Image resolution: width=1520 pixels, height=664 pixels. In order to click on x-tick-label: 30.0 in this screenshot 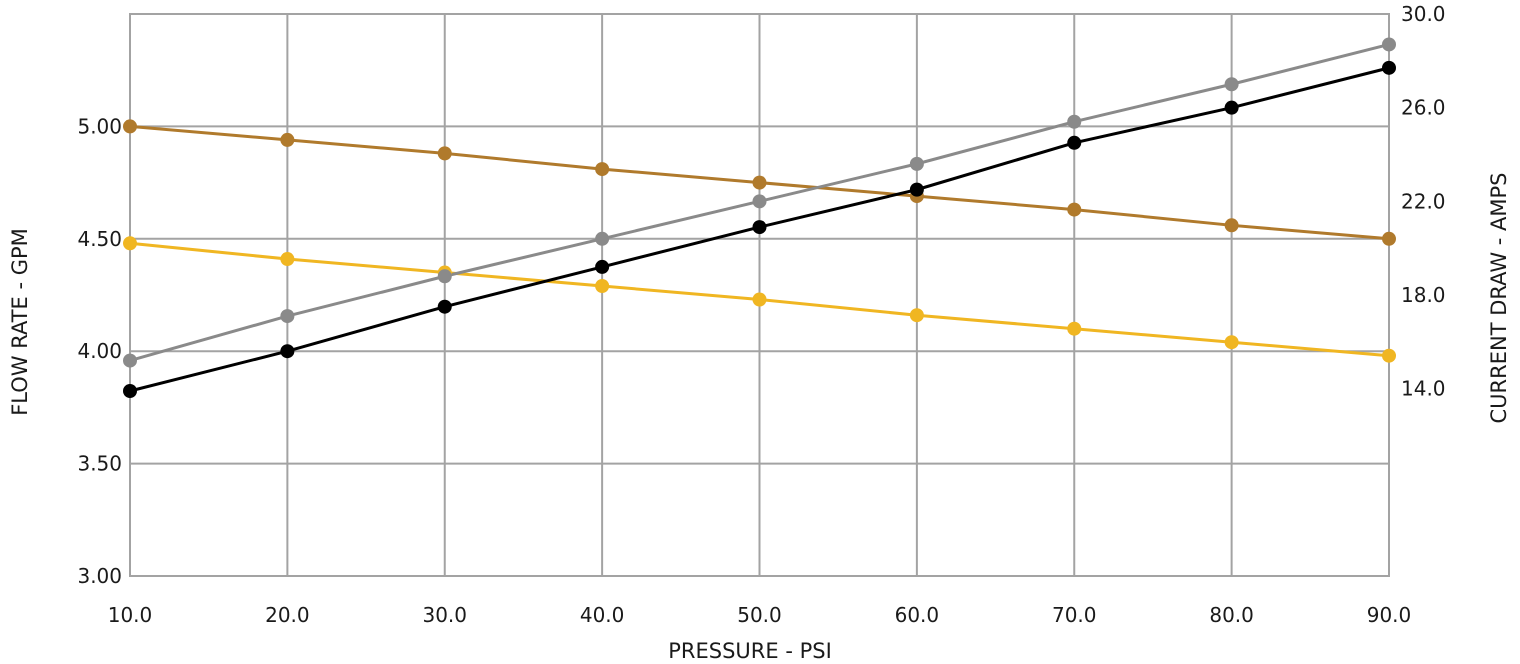, I will do `click(444, 615)`.